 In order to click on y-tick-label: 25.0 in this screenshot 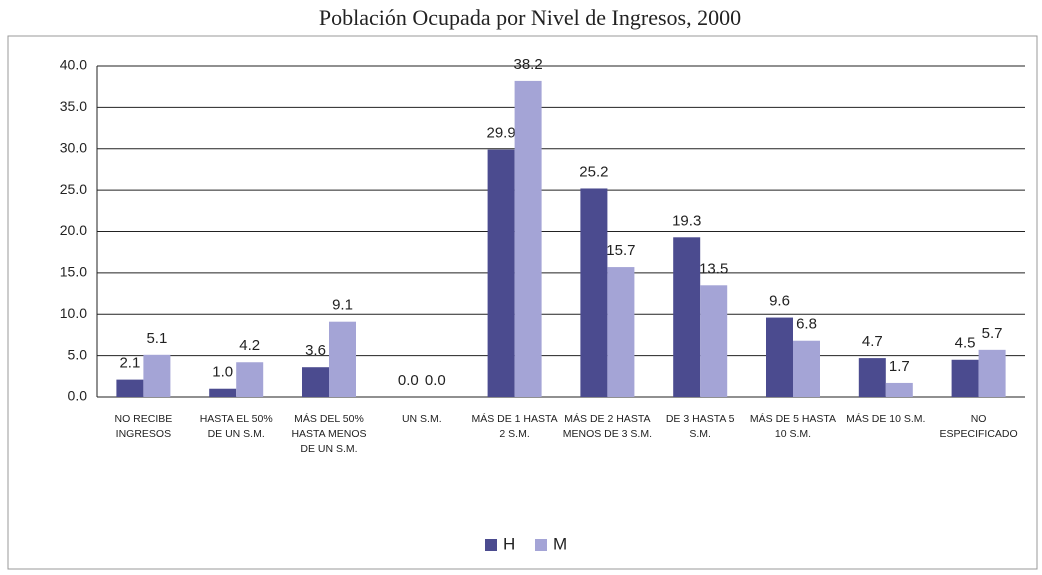, I will do `click(73, 189)`.